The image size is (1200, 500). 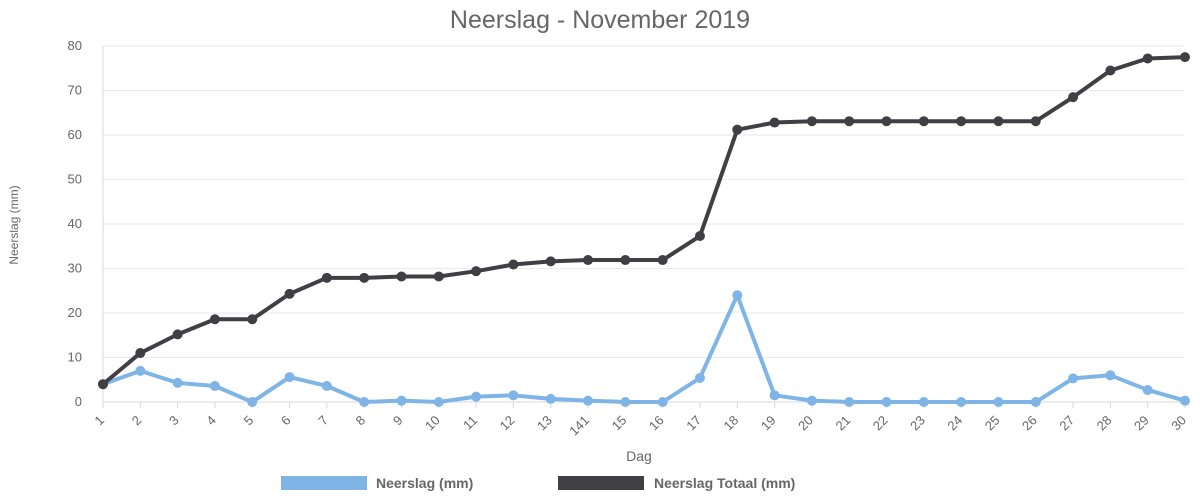 I want to click on x-tick-label: 23, so click(x=917, y=423).